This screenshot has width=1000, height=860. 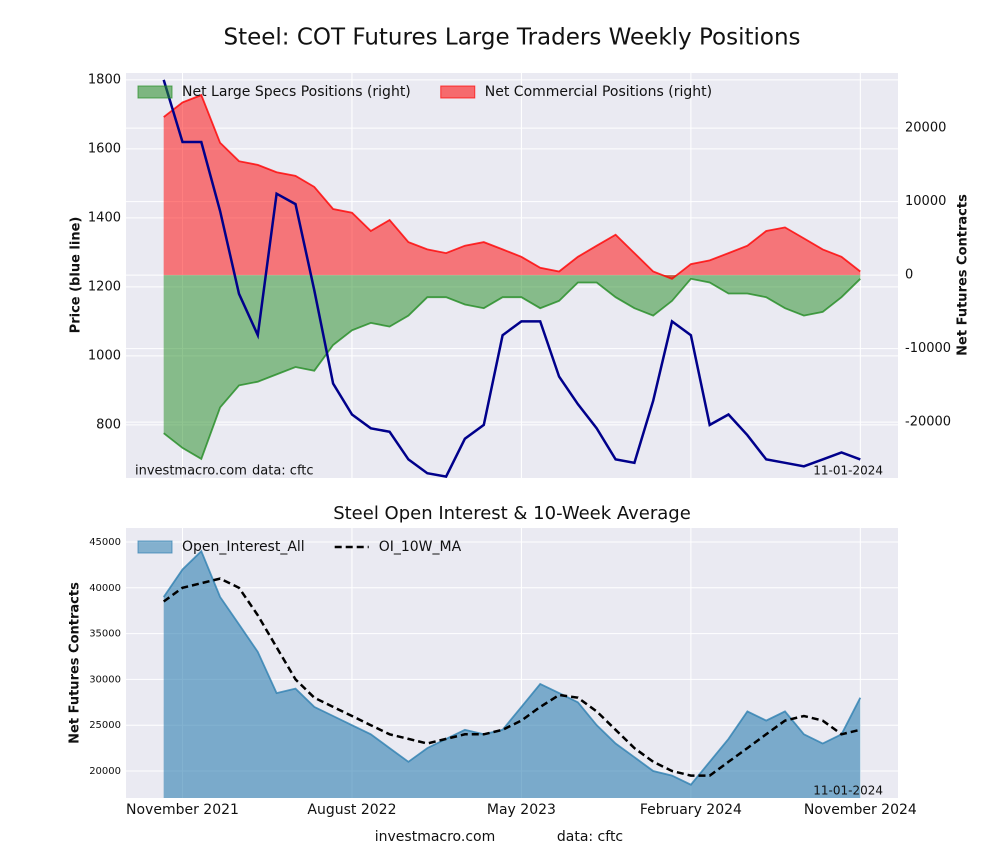 What do you see at coordinates (512, 513) in the screenshot?
I see `chart-title: Steel Open Interest & 10-Week Average` at bounding box center [512, 513].